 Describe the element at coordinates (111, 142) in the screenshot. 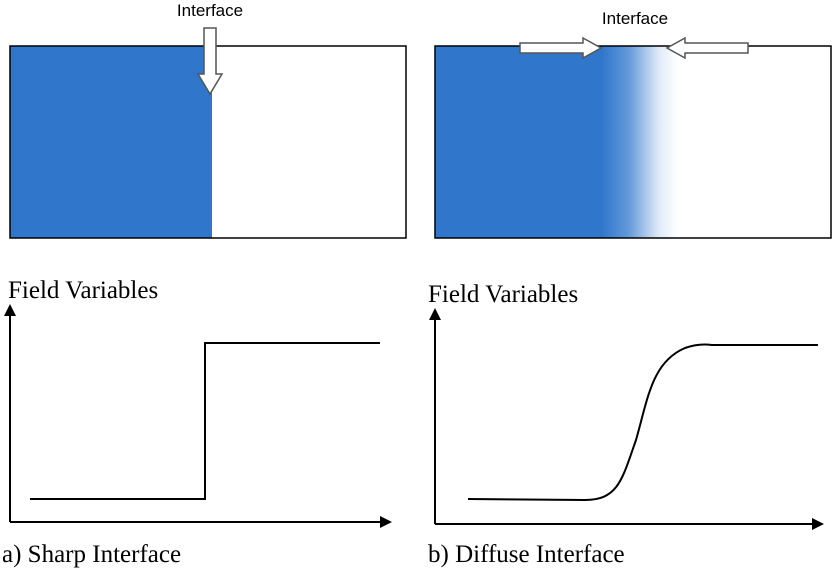

I see `sharp-blue-phase` at that location.